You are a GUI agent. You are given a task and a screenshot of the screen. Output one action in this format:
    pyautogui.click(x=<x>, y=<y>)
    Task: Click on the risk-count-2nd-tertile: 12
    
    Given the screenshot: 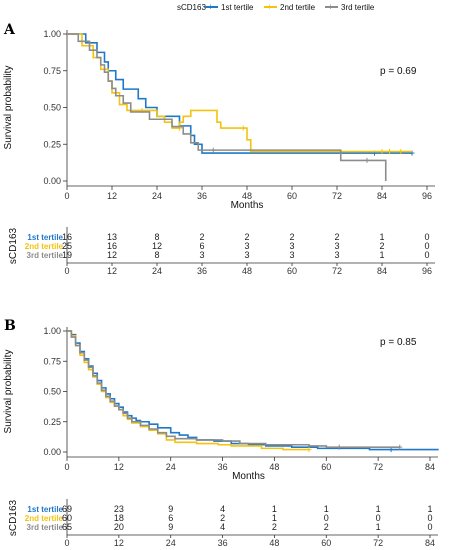 What is the action you would take?
    pyautogui.click(x=157, y=246)
    